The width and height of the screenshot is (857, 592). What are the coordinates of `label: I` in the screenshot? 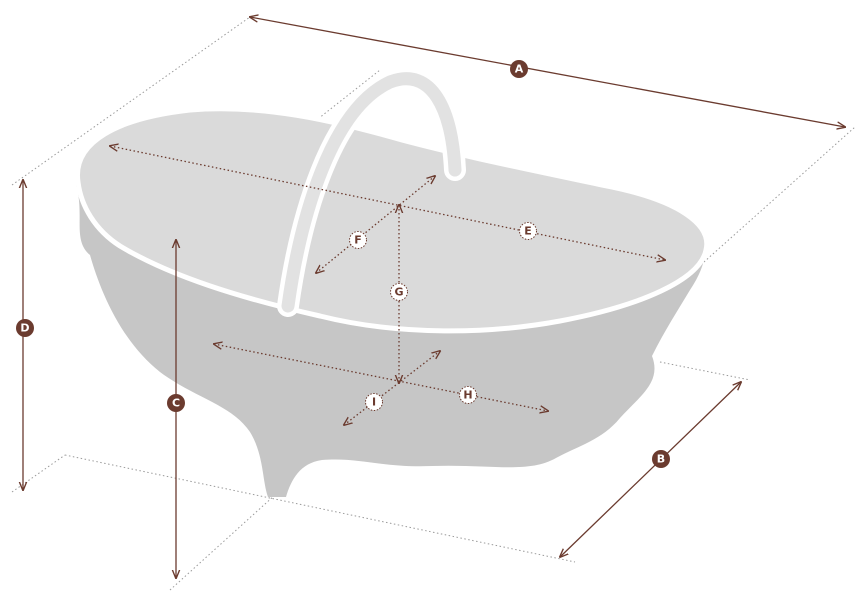 It's located at (374, 402).